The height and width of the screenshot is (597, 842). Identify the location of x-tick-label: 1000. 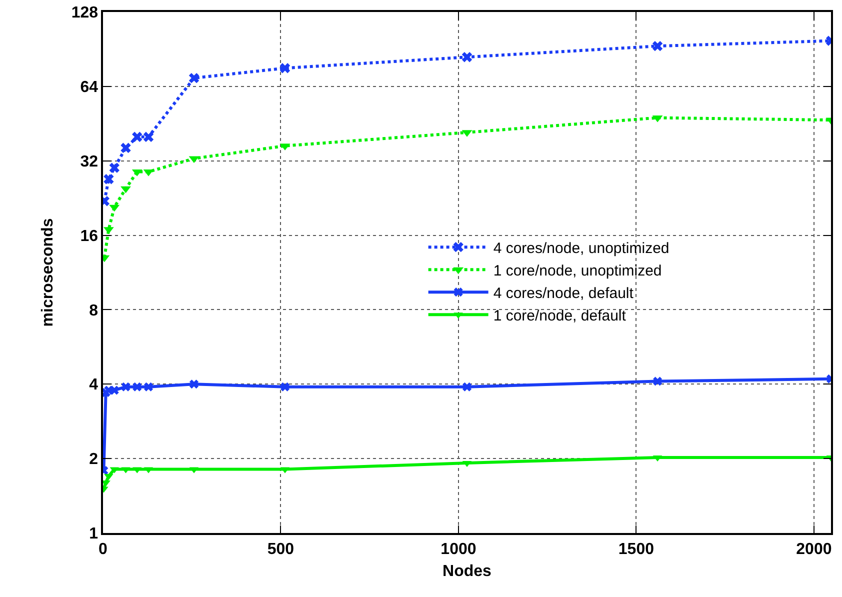
(458, 549).